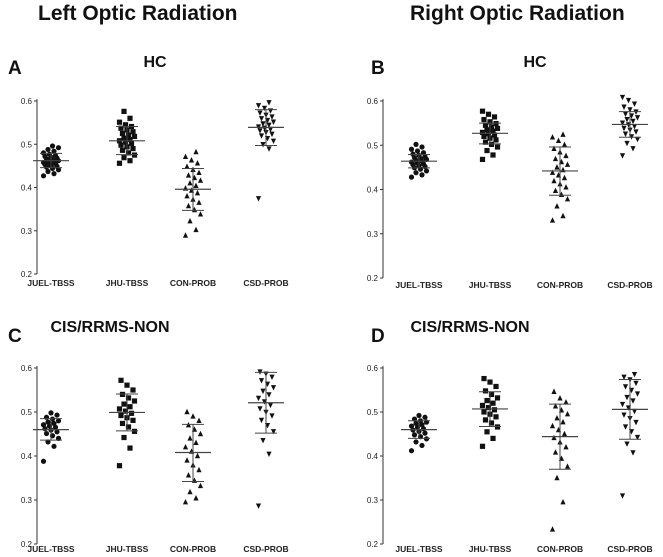 The height and width of the screenshot is (557, 663). Describe the element at coordinates (629, 549) in the screenshot. I see `category-label: CSD-PROB` at that location.